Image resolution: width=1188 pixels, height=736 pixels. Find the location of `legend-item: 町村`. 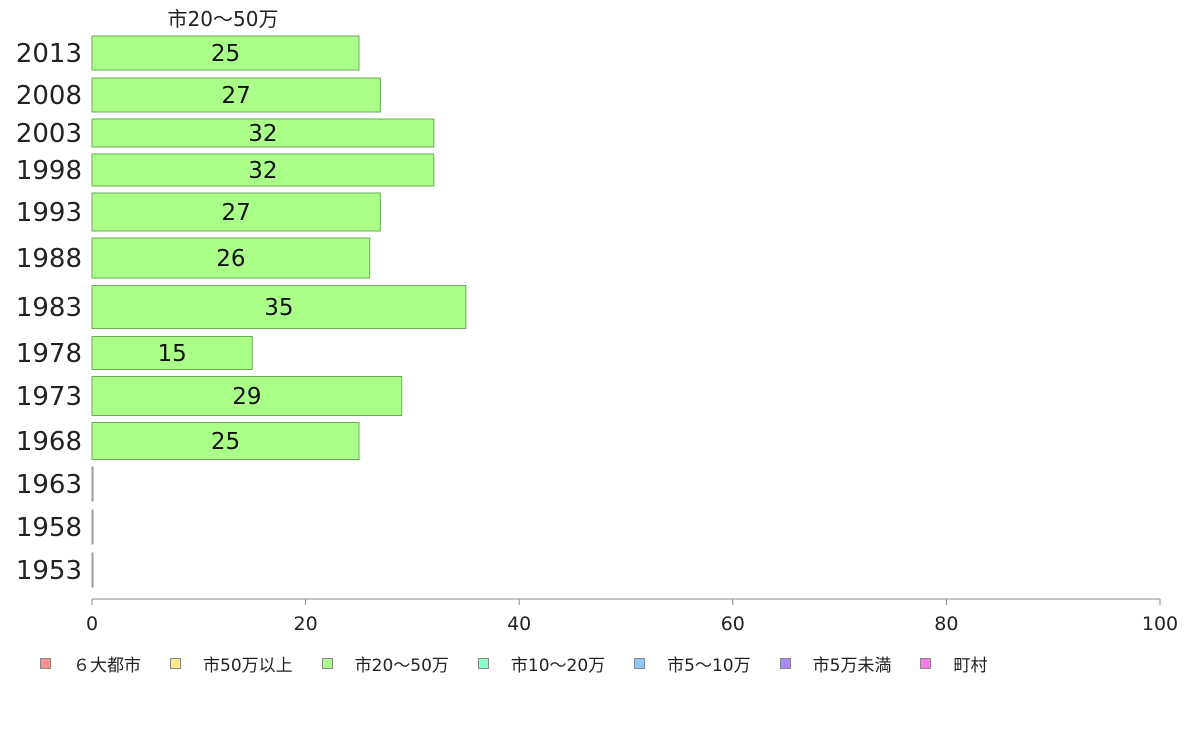

legend-item: 町村 is located at coordinates (953, 663).